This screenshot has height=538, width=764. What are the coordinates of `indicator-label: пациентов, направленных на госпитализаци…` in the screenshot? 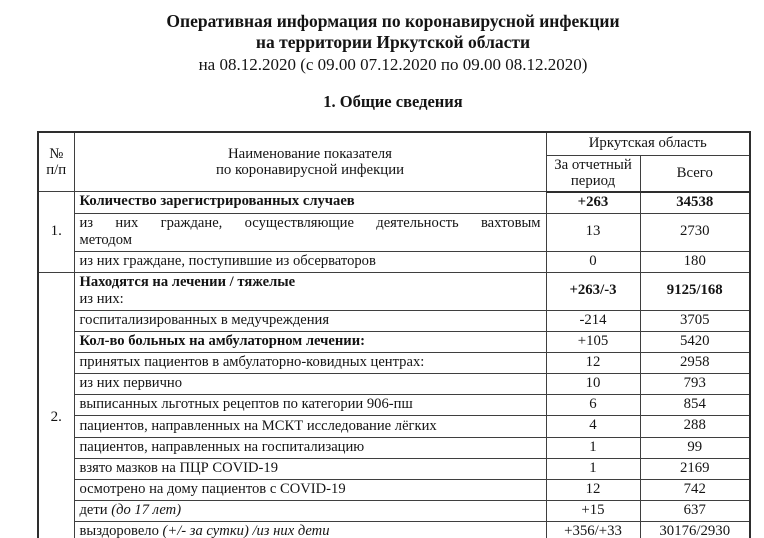 It's located at (222, 446).